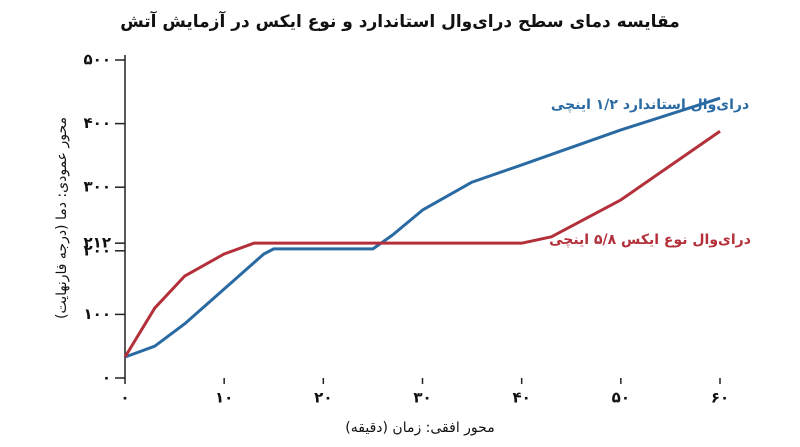 This screenshot has width=800, height=447. What do you see at coordinates (62, 218) in the screenshot?
I see `y-axis-label: محور عمودی: دما (درجه فارنهایت)` at bounding box center [62, 218].